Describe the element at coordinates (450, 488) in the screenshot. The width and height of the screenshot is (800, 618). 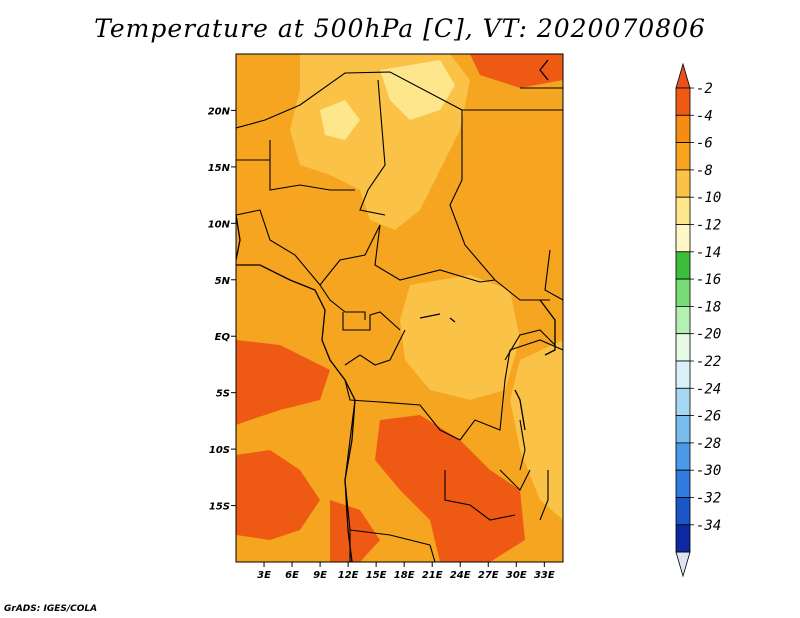
I see `region-warm-angola-zambia` at that location.